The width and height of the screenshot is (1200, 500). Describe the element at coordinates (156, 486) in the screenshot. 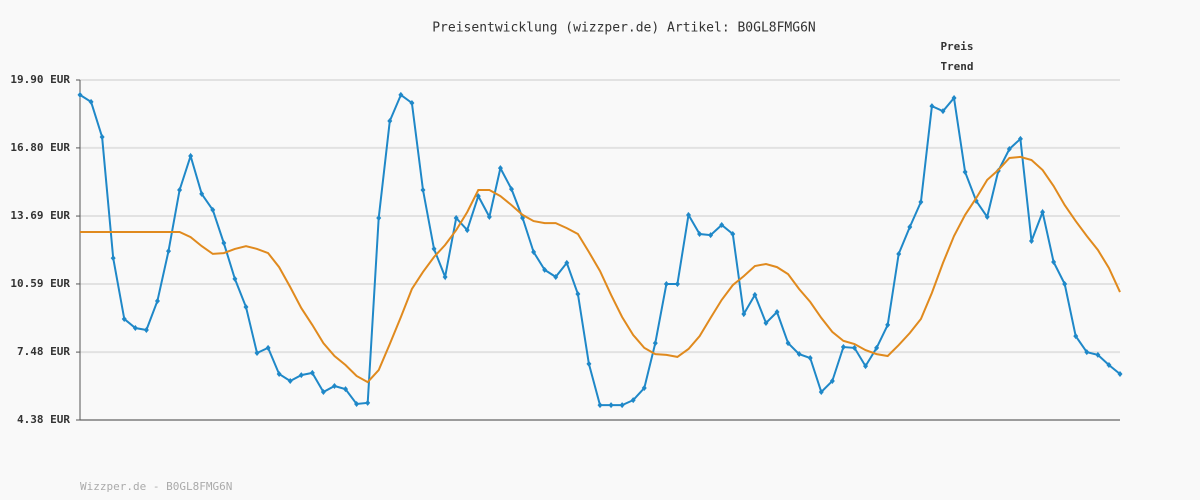

I see `footer: Wizzper.de - B0GL8FMG6N` at that location.